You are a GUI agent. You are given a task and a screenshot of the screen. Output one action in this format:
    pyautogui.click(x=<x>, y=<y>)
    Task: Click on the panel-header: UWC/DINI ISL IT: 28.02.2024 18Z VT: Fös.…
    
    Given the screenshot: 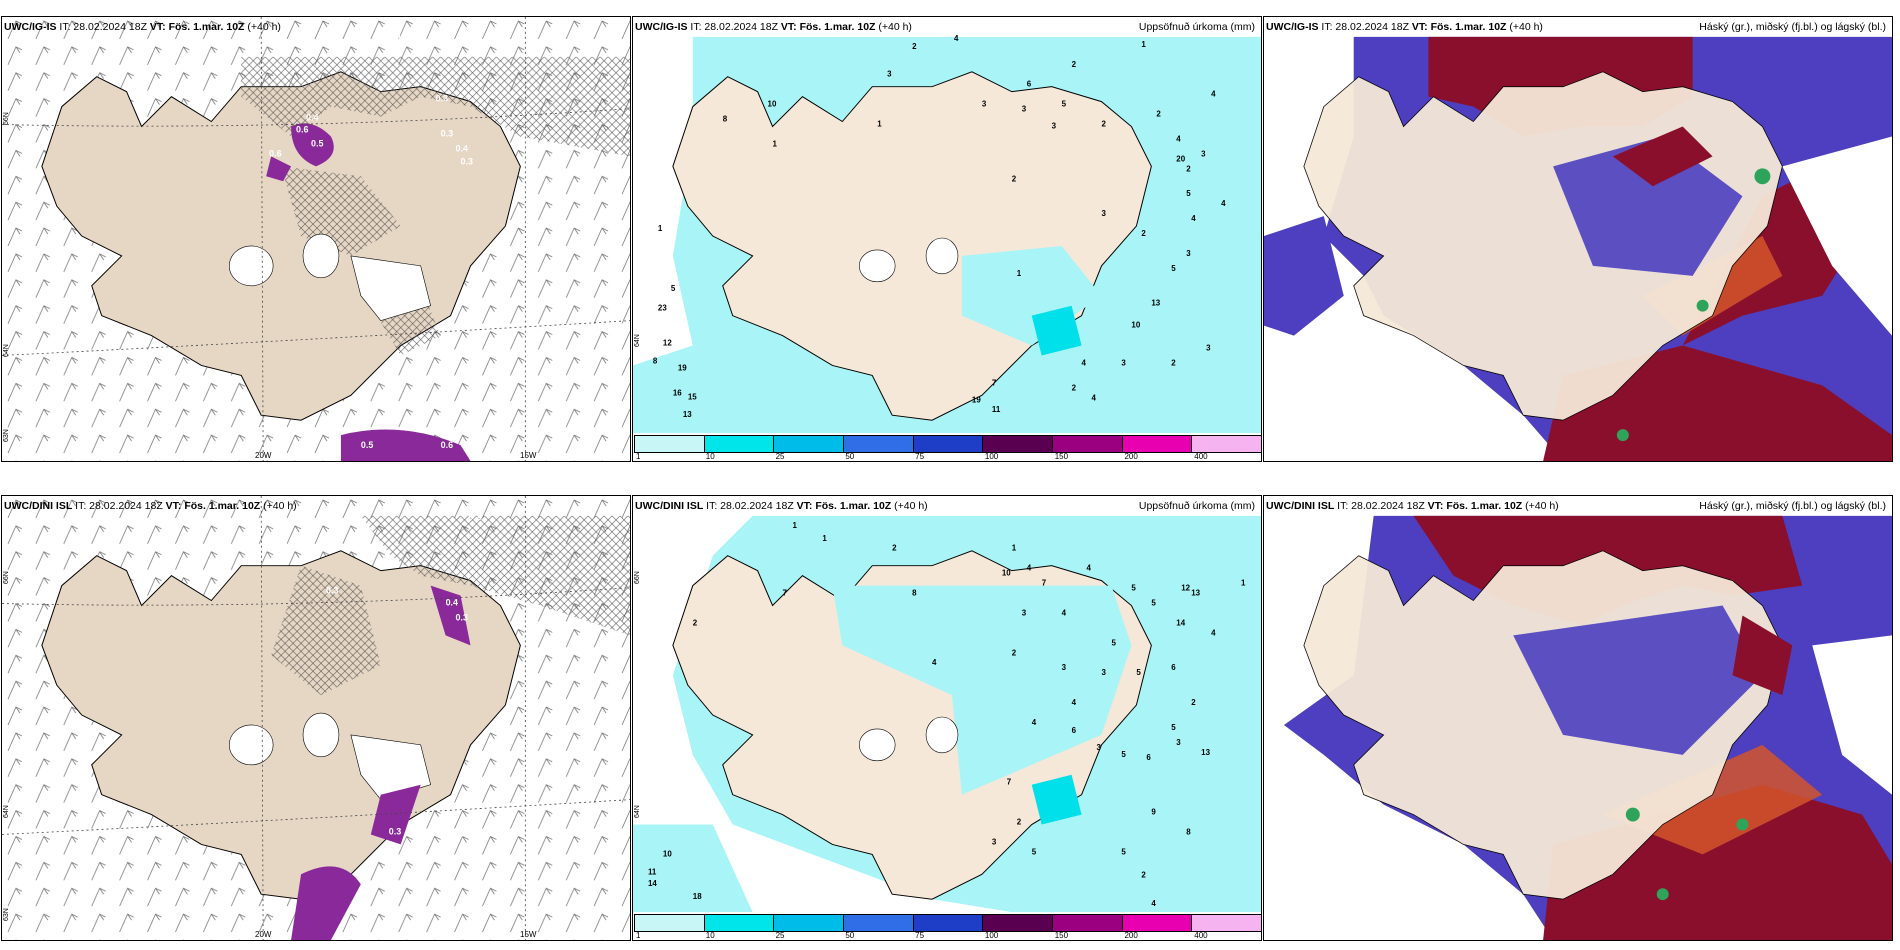 What is the action you would take?
    pyautogui.click(x=150, y=506)
    